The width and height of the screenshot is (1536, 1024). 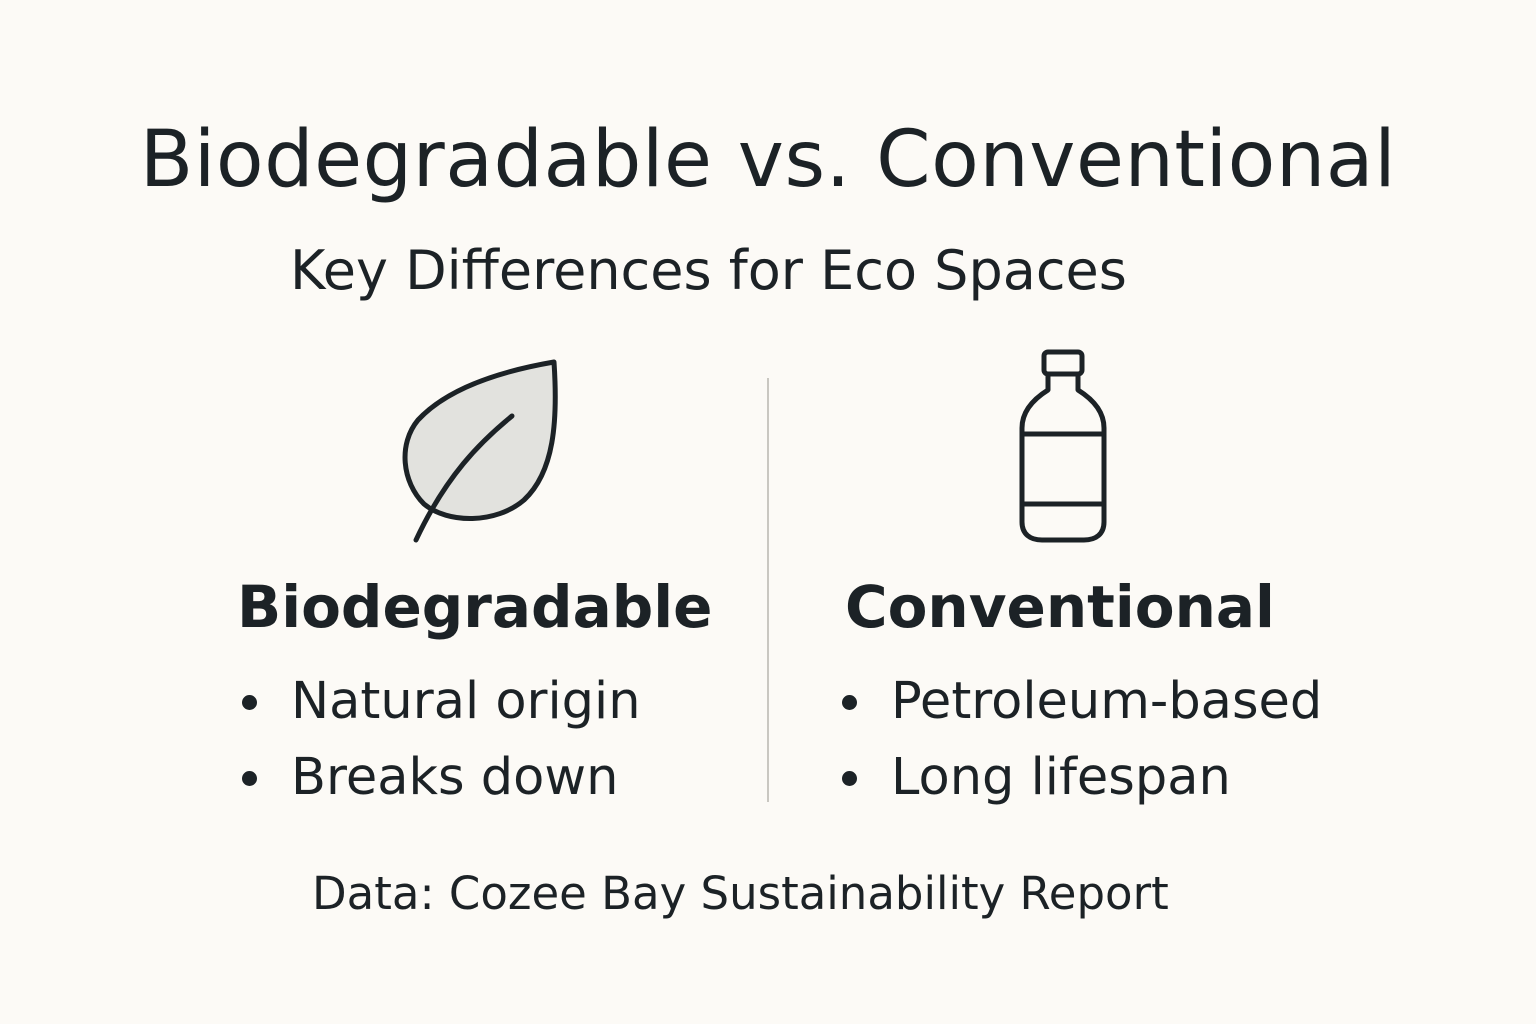 I want to click on biodegradable-heading: Biodegradable, so click(x=475, y=607).